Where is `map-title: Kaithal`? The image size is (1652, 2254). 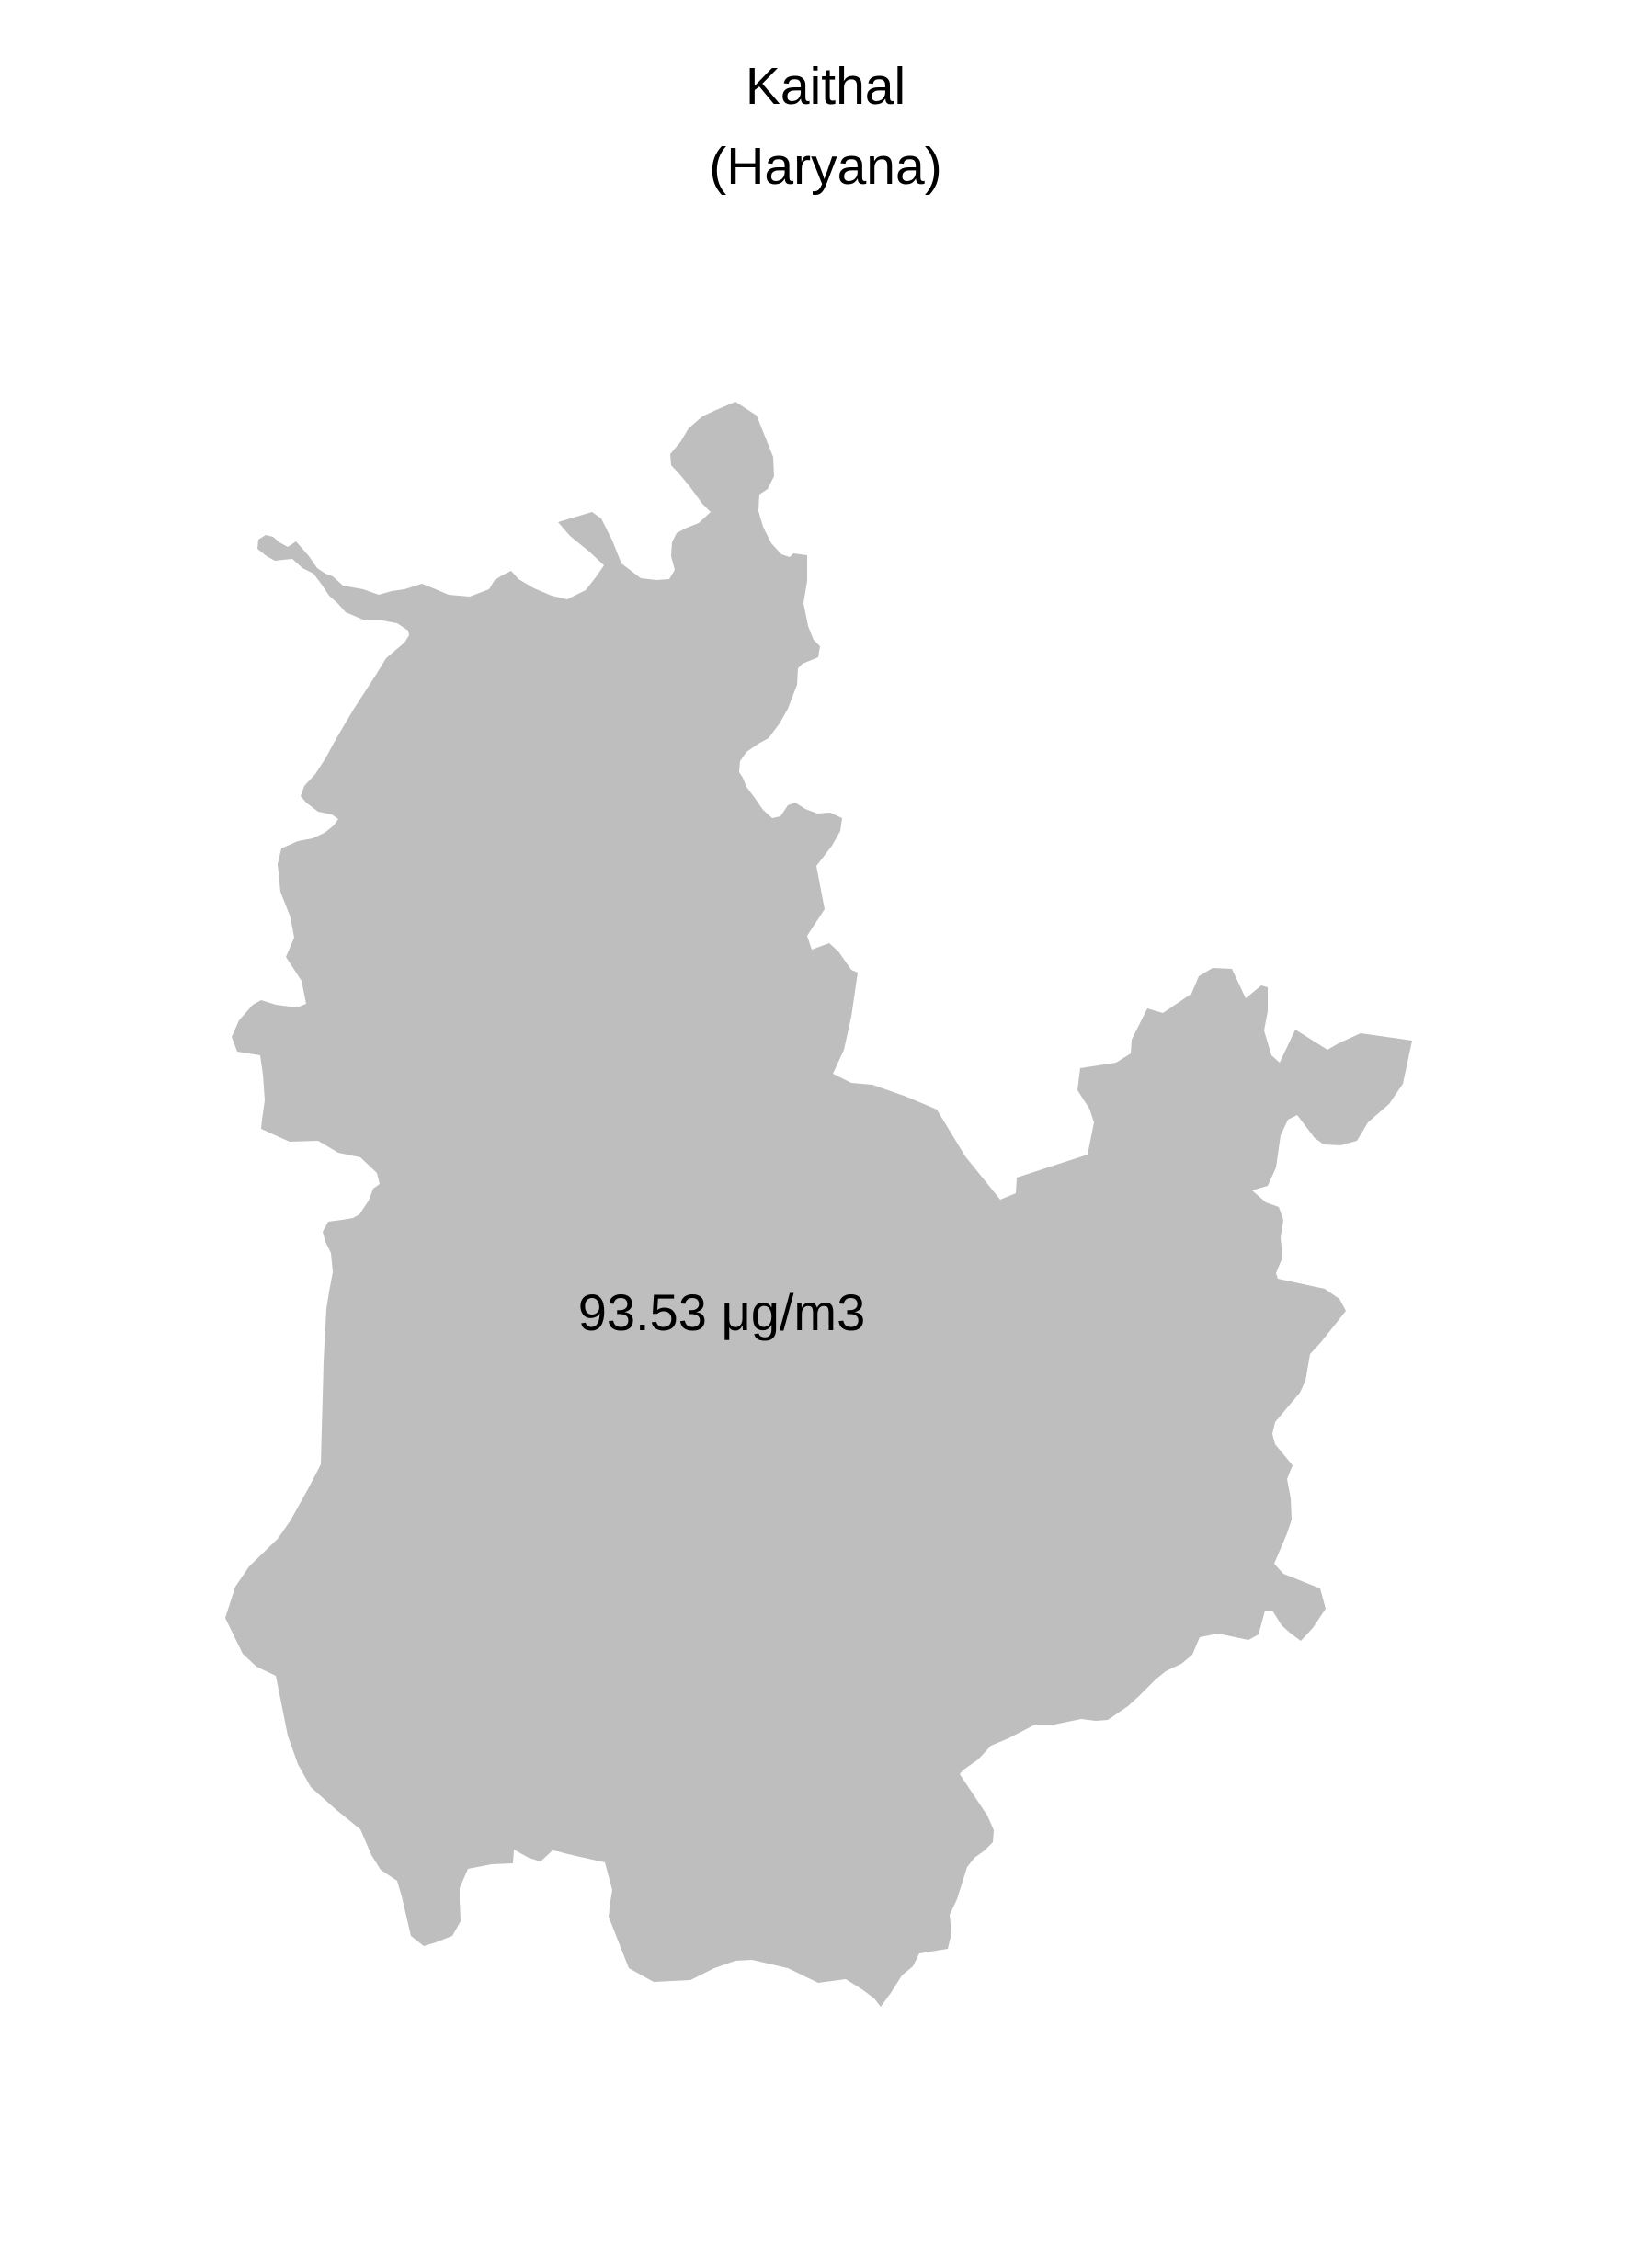
map-title: Kaithal is located at coordinates (826, 86).